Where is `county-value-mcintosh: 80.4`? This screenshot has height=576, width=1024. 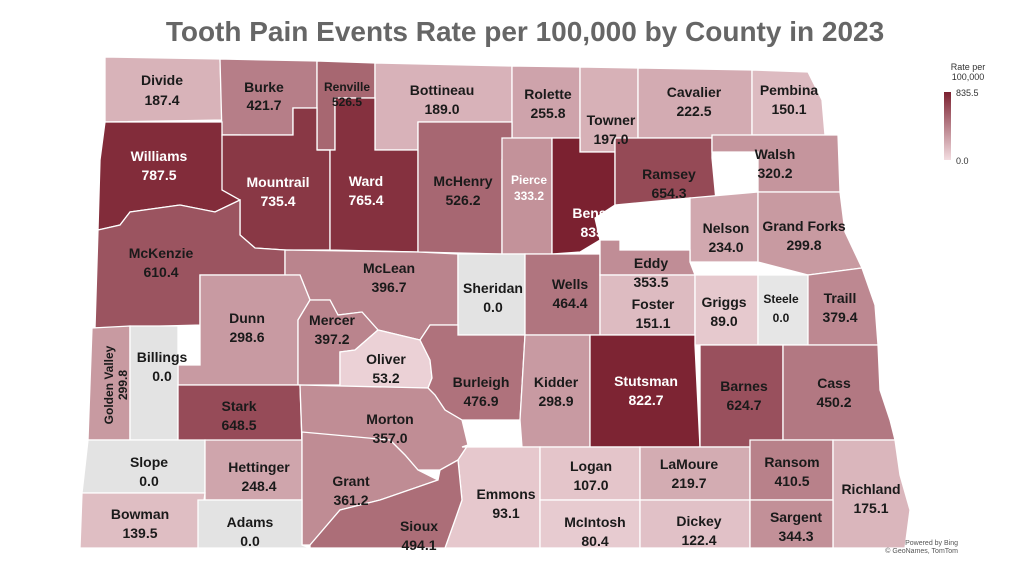
county-value-mcintosh: 80.4 is located at coordinates (594, 541).